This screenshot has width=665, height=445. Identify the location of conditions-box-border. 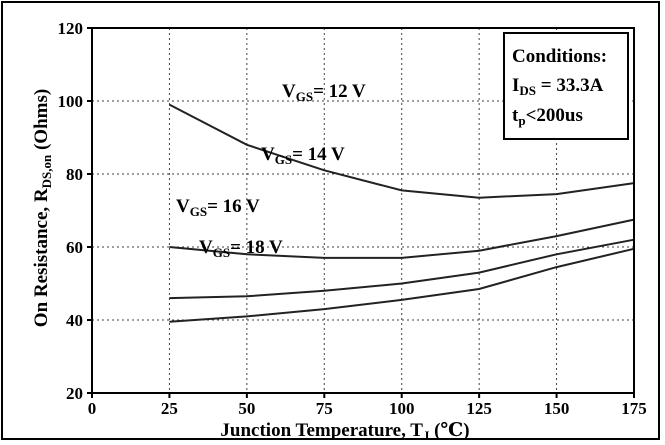
(566, 86).